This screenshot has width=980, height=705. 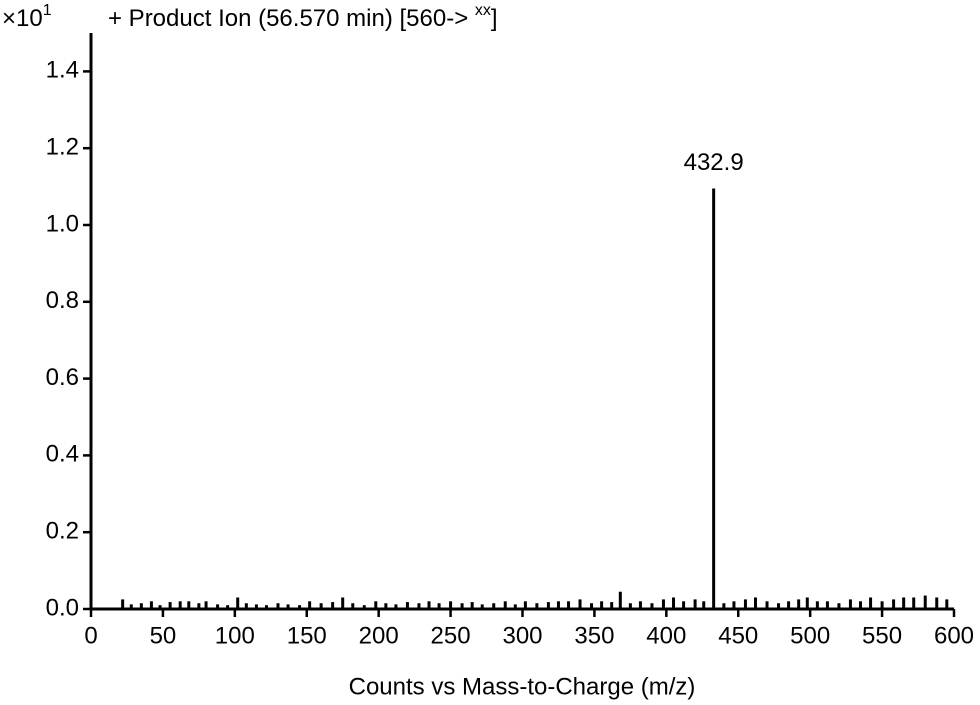 I want to click on y-tick-label: 1.4, so click(x=62, y=70).